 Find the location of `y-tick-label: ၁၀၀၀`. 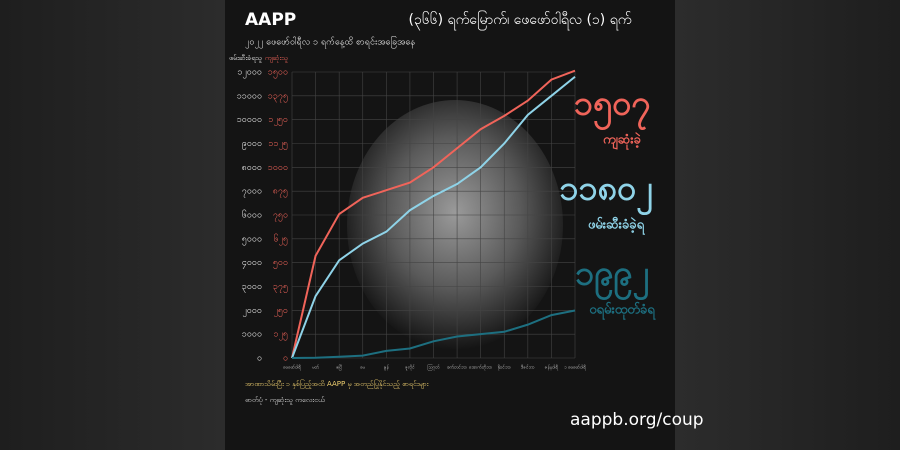

y-tick-label: ၁၀၀၀ is located at coordinates (252, 335).